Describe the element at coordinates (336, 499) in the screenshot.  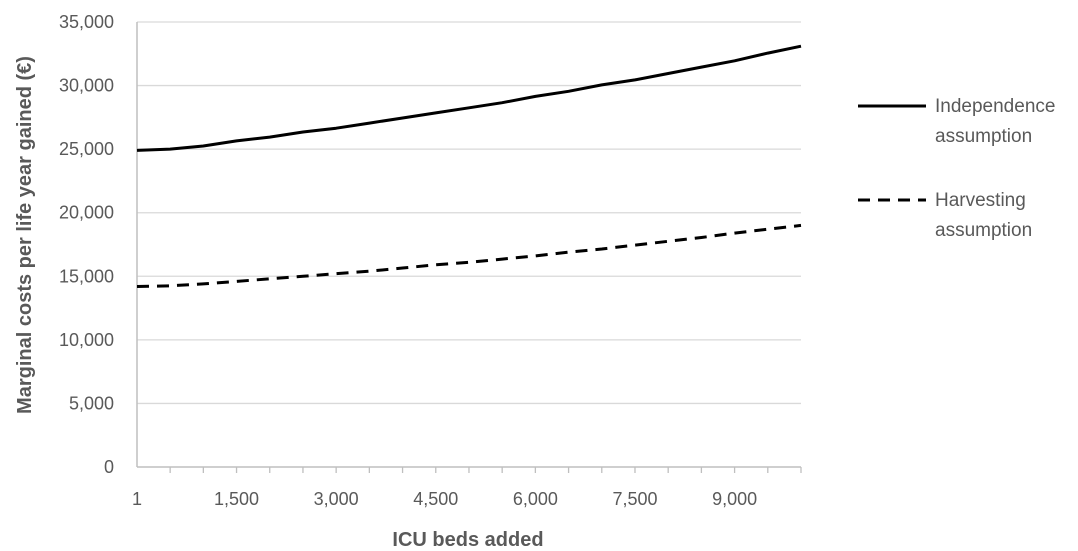
I see `x-tick-label: 3,000` at that location.